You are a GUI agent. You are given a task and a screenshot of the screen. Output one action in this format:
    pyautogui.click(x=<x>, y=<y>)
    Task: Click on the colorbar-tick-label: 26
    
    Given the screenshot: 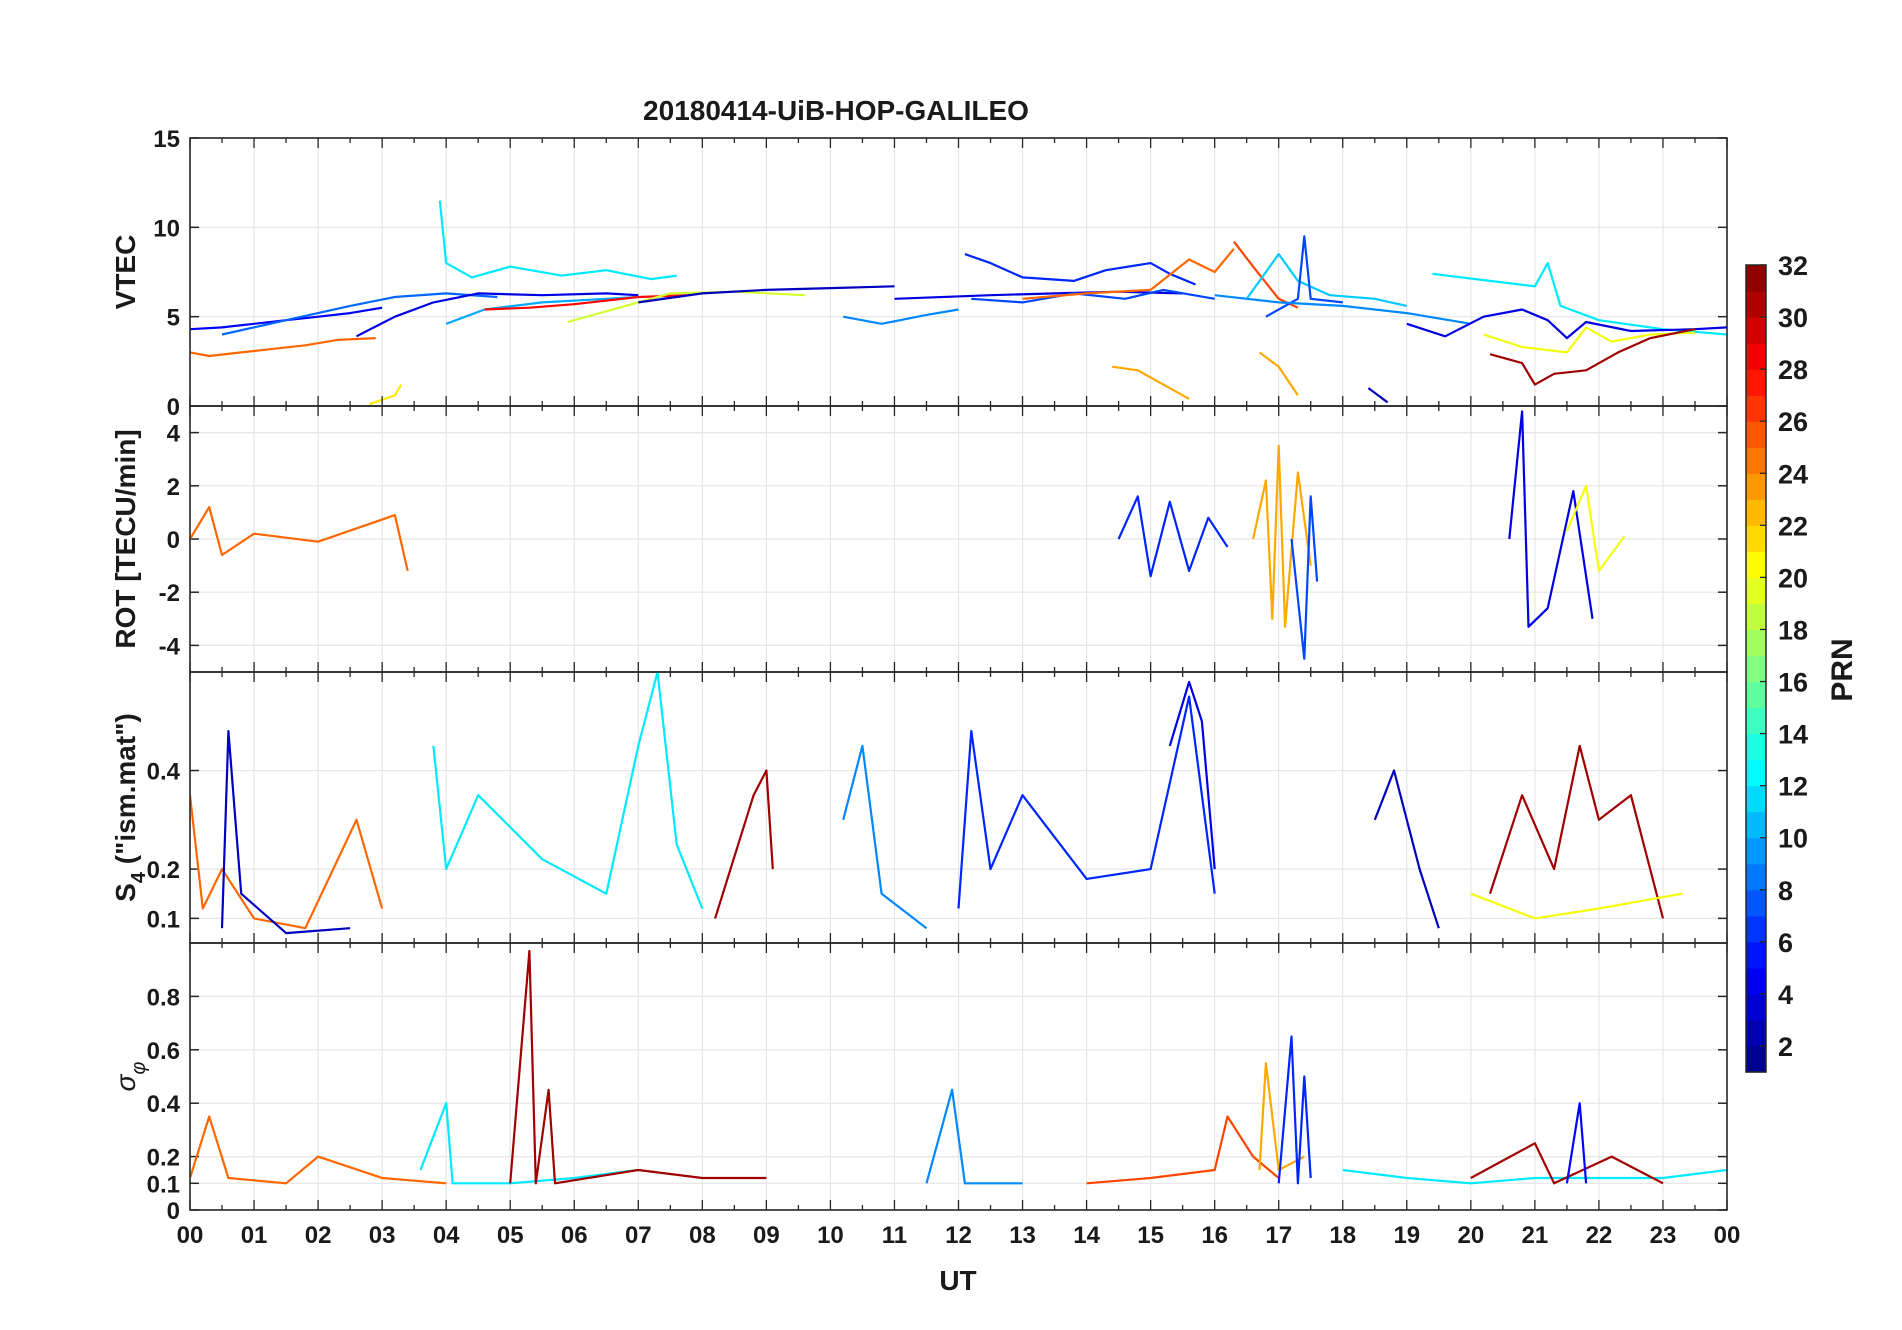 What is the action you would take?
    pyautogui.click(x=1793, y=422)
    